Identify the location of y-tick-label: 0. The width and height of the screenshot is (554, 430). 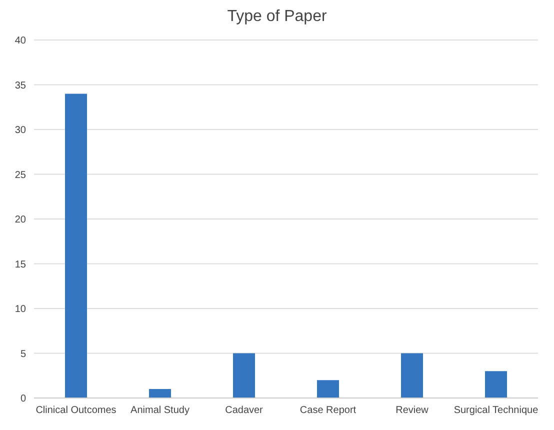
(23, 399).